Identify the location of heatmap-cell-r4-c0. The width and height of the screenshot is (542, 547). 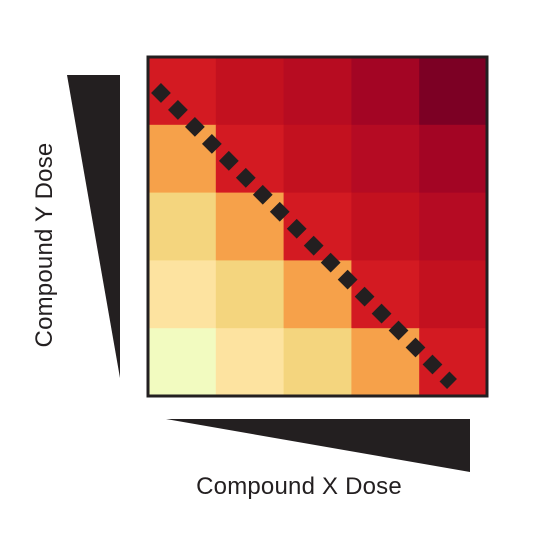
(182, 362).